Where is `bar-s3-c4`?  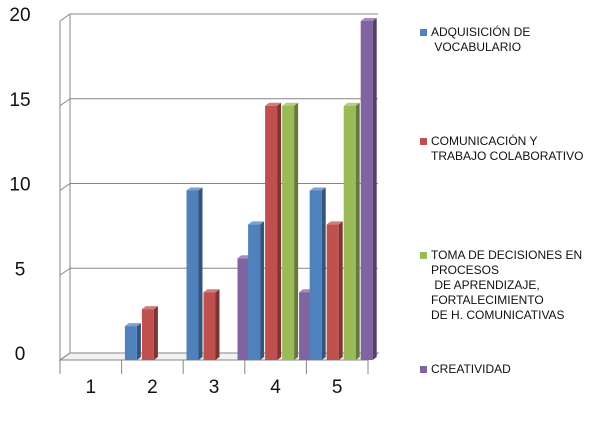 bar-s3-c4 is located at coordinates (368, 189).